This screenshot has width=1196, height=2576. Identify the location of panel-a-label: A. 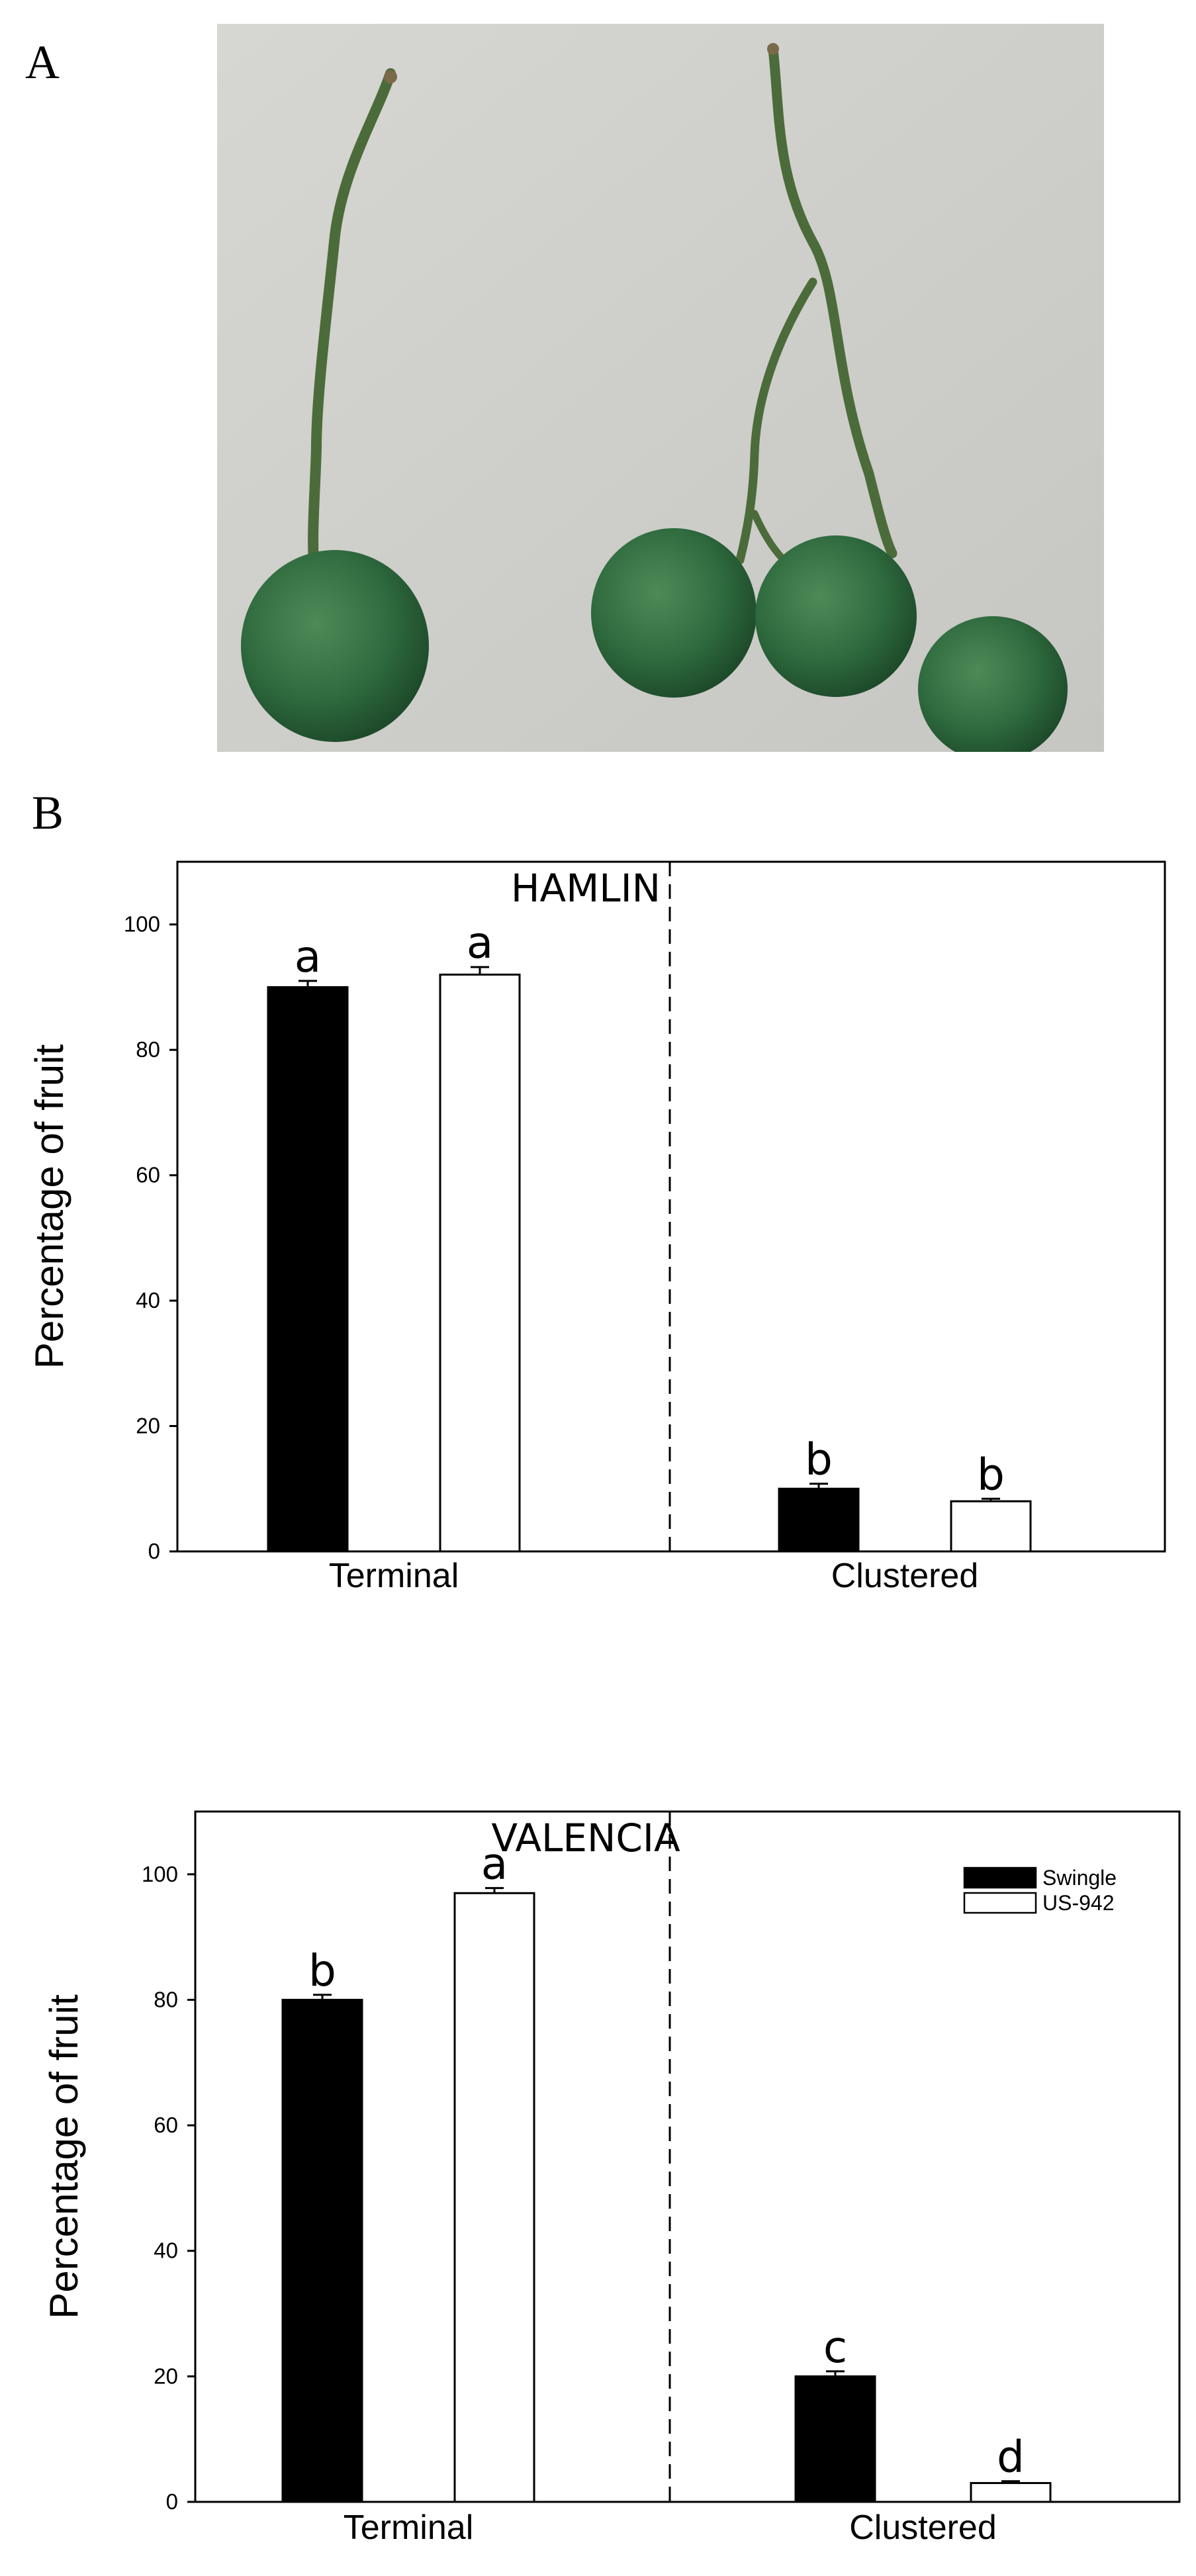
(42, 62).